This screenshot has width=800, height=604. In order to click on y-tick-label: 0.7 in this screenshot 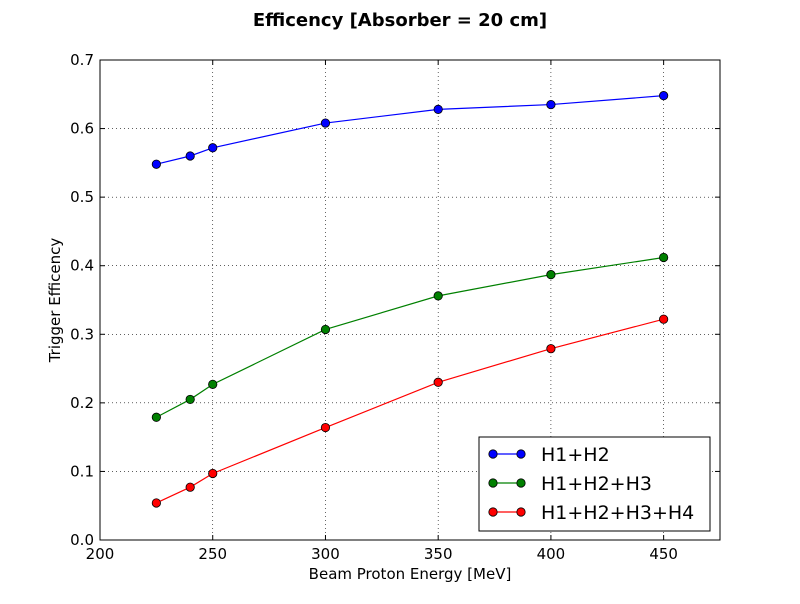, I will do `click(82, 60)`.